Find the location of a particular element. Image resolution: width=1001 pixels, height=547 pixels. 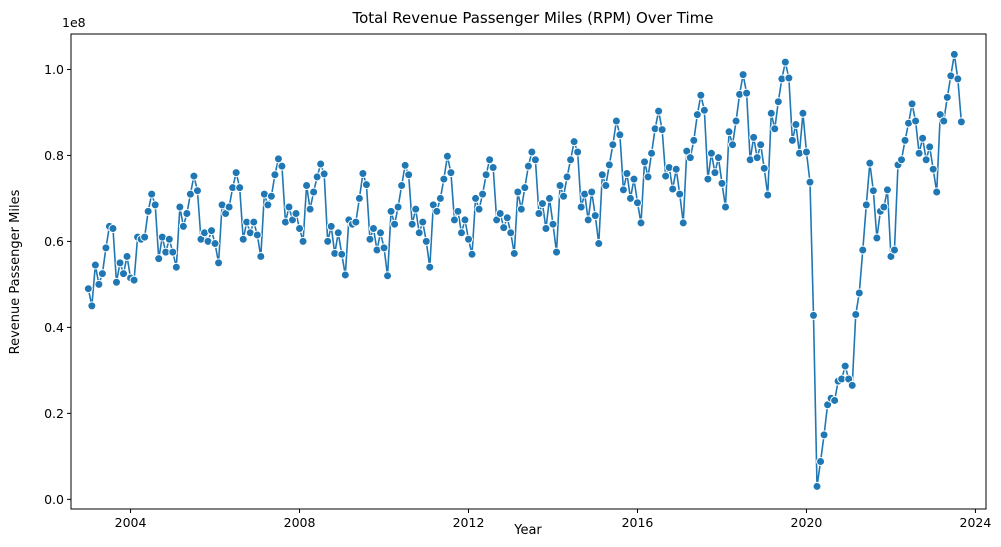

y-axis: 0.0 0.2 0.4 0.6 0.8 1.0 is located at coordinates (57, 284).